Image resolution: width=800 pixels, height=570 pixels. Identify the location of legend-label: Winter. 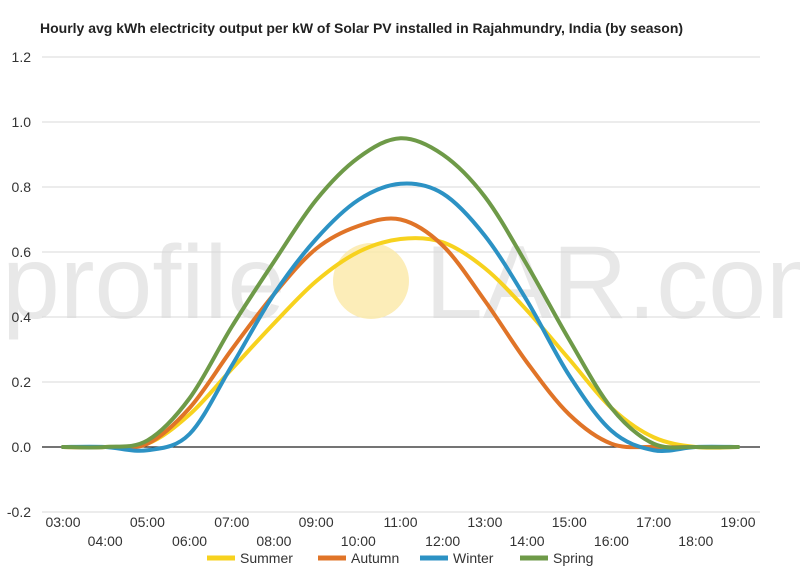
(473, 558).